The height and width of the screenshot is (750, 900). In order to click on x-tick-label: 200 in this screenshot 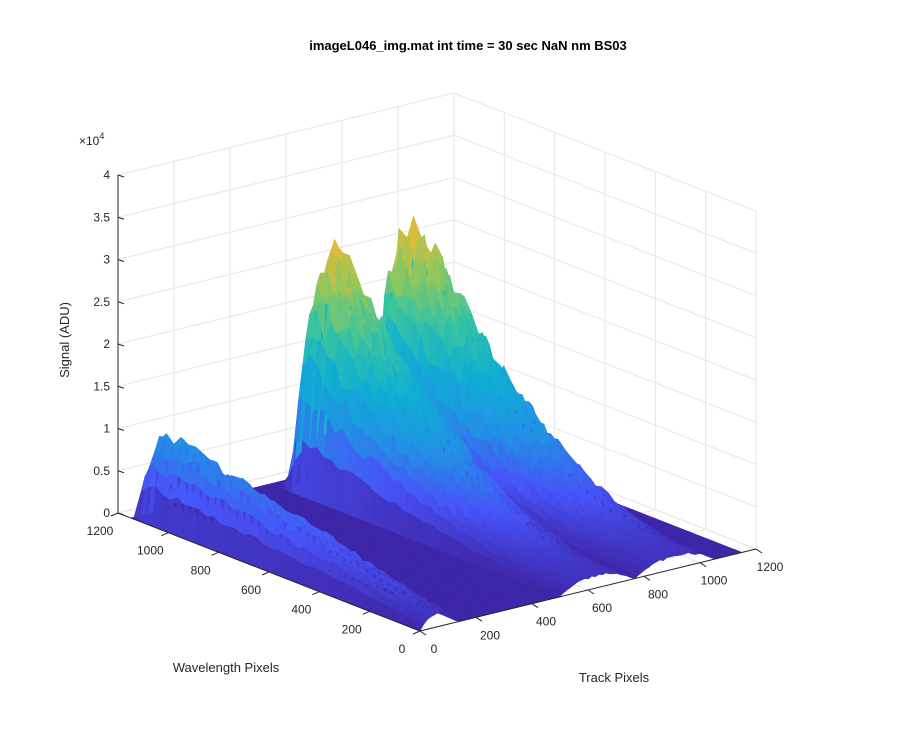, I will do `click(490, 635)`.